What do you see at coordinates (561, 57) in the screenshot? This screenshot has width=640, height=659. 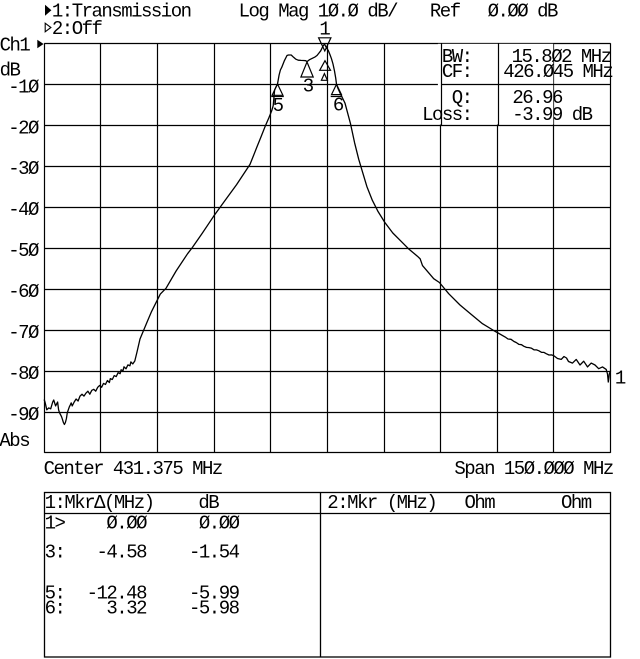 I see `svg-text: 15.8Ø2 MHz` at bounding box center [561, 57].